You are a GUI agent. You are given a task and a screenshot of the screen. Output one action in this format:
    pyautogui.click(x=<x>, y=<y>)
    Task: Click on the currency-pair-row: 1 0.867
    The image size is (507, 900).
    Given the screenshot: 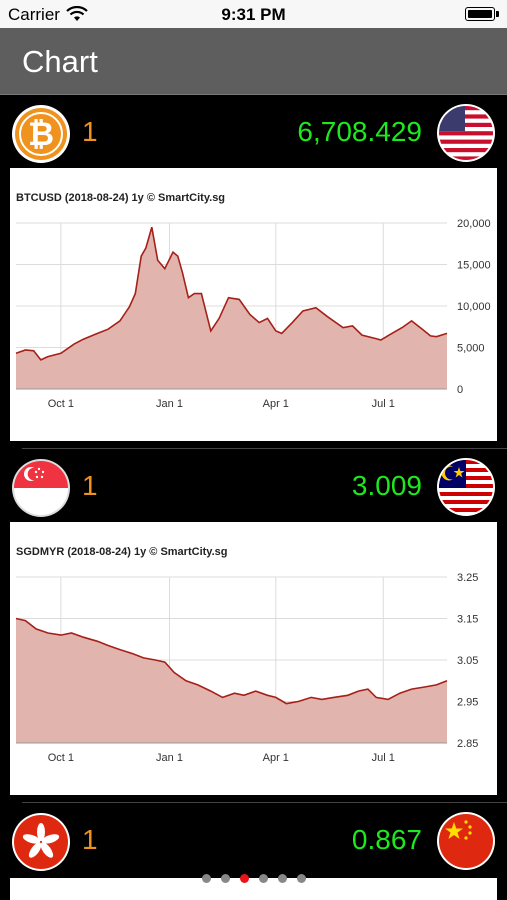 What is the action you would take?
    pyautogui.click(x=253, y=839)
    